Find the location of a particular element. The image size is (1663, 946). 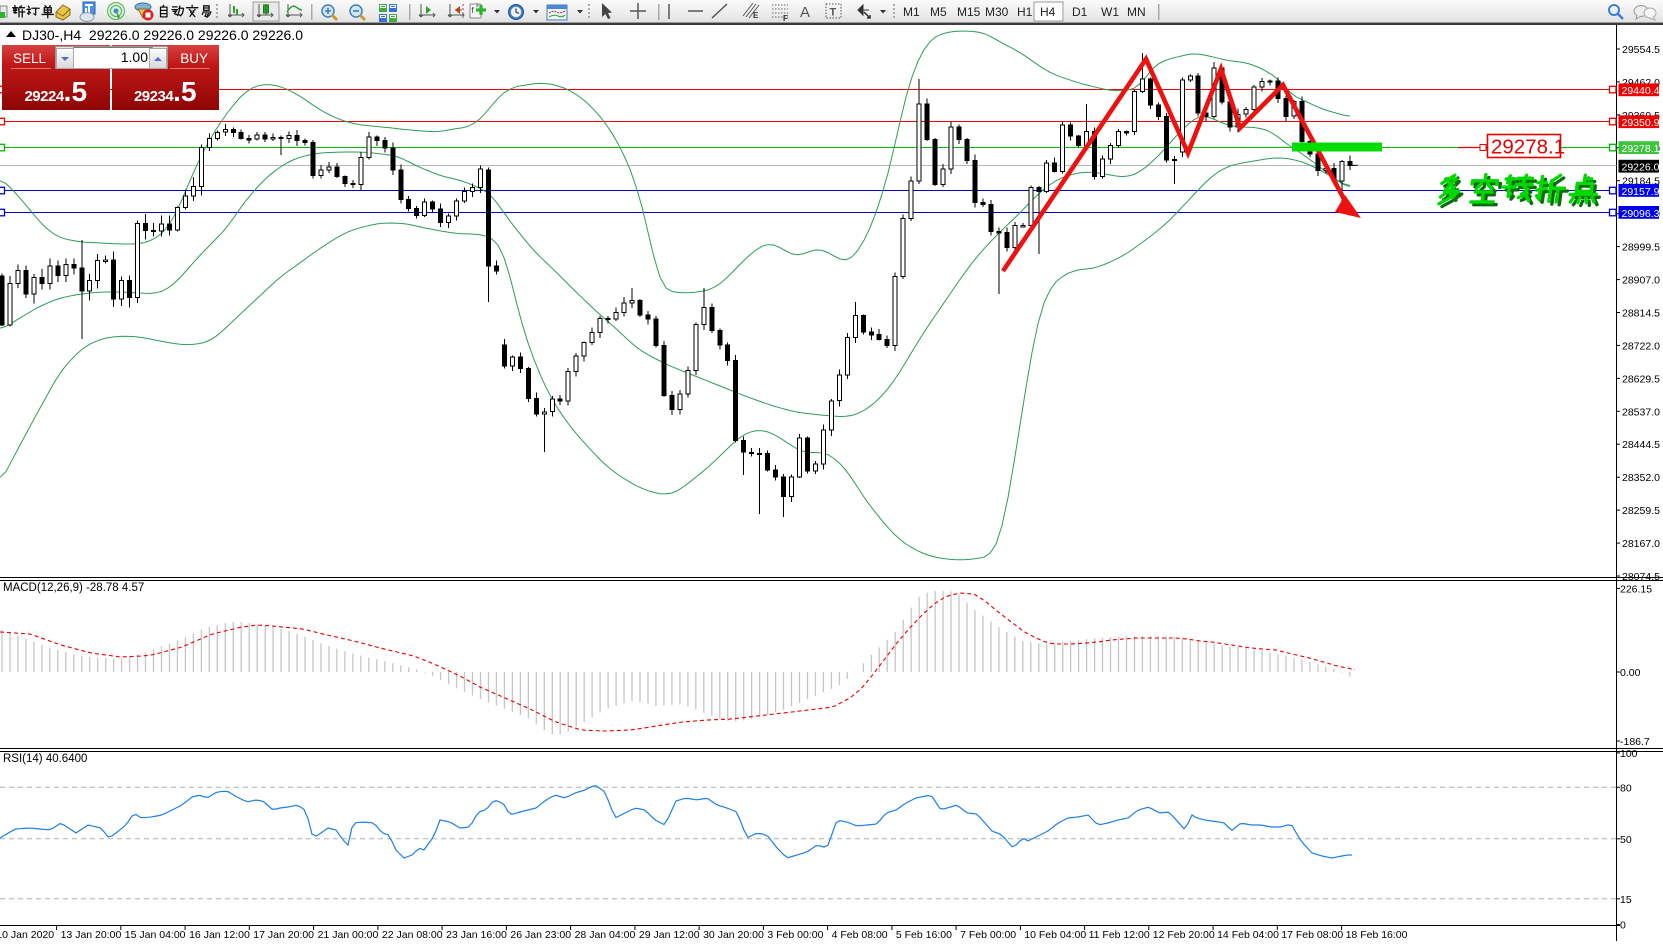

svg-text: 14 Feb 04:00 is located at coordinates (1248, 935).